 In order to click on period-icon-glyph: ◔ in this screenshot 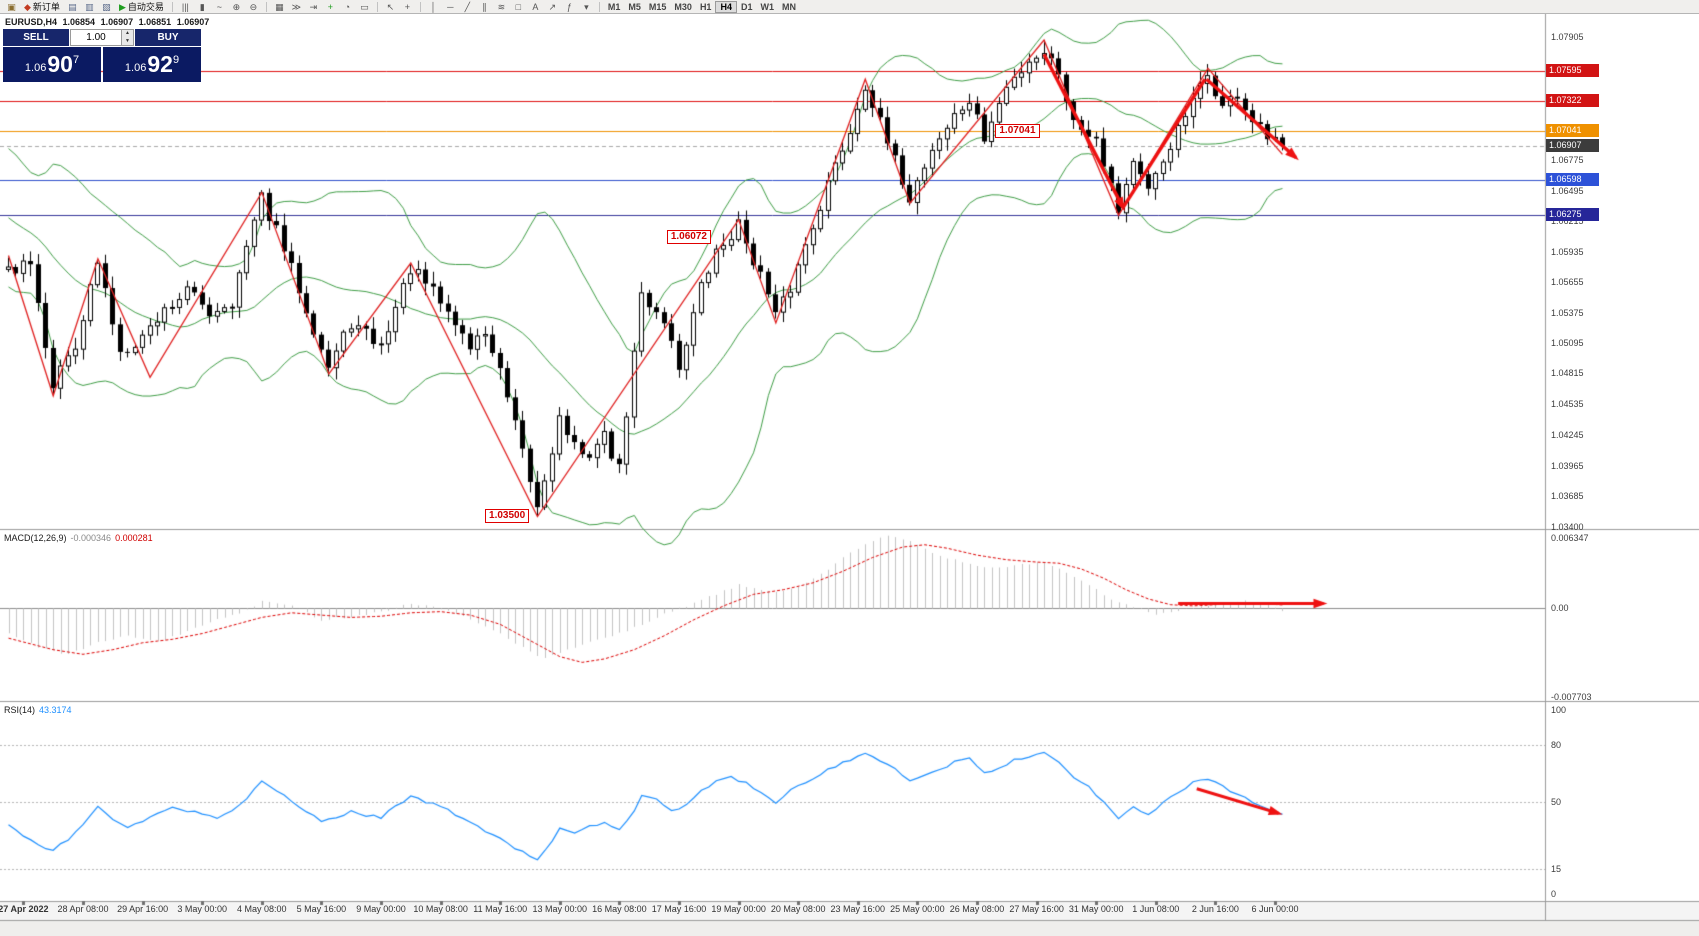, I will do `click(347, 6)`.